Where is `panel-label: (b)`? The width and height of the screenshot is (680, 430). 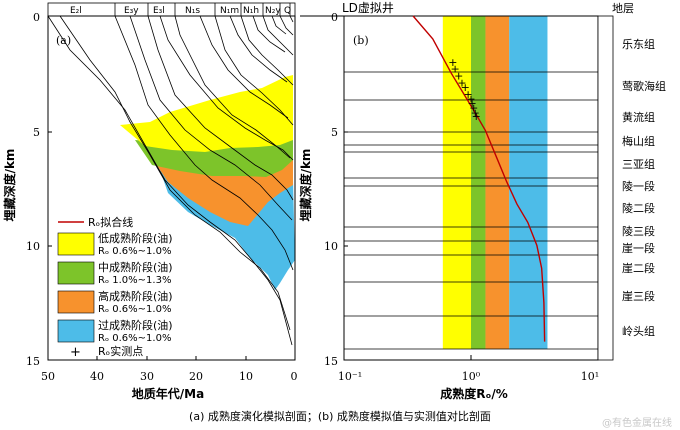 panel-label: (b) is located at coordinates (361, 40).